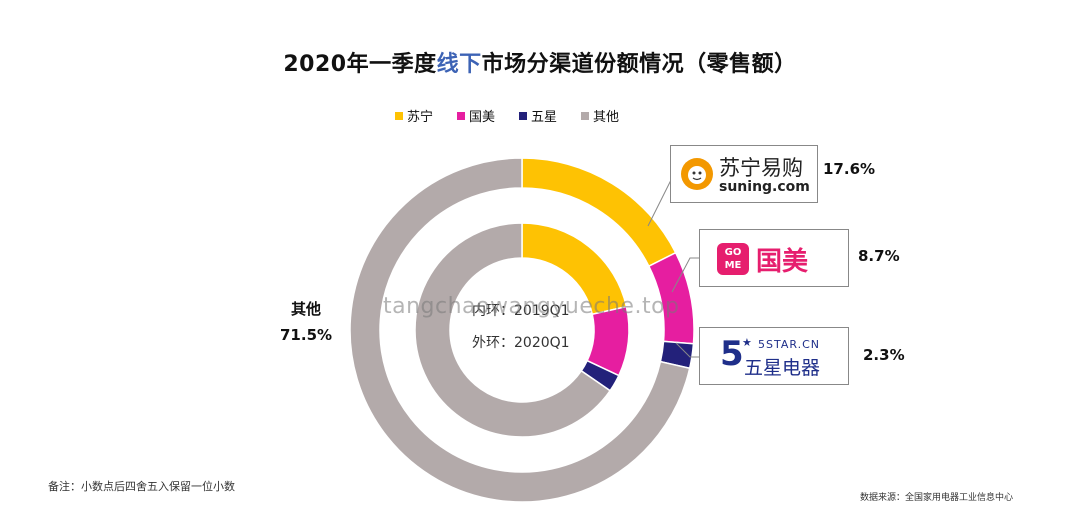 The width and height of the screenshot is (1080, 507). Describe the element at coordinates (459, 64) in the screenshot. I see `title-highlight: 线下` at that location.